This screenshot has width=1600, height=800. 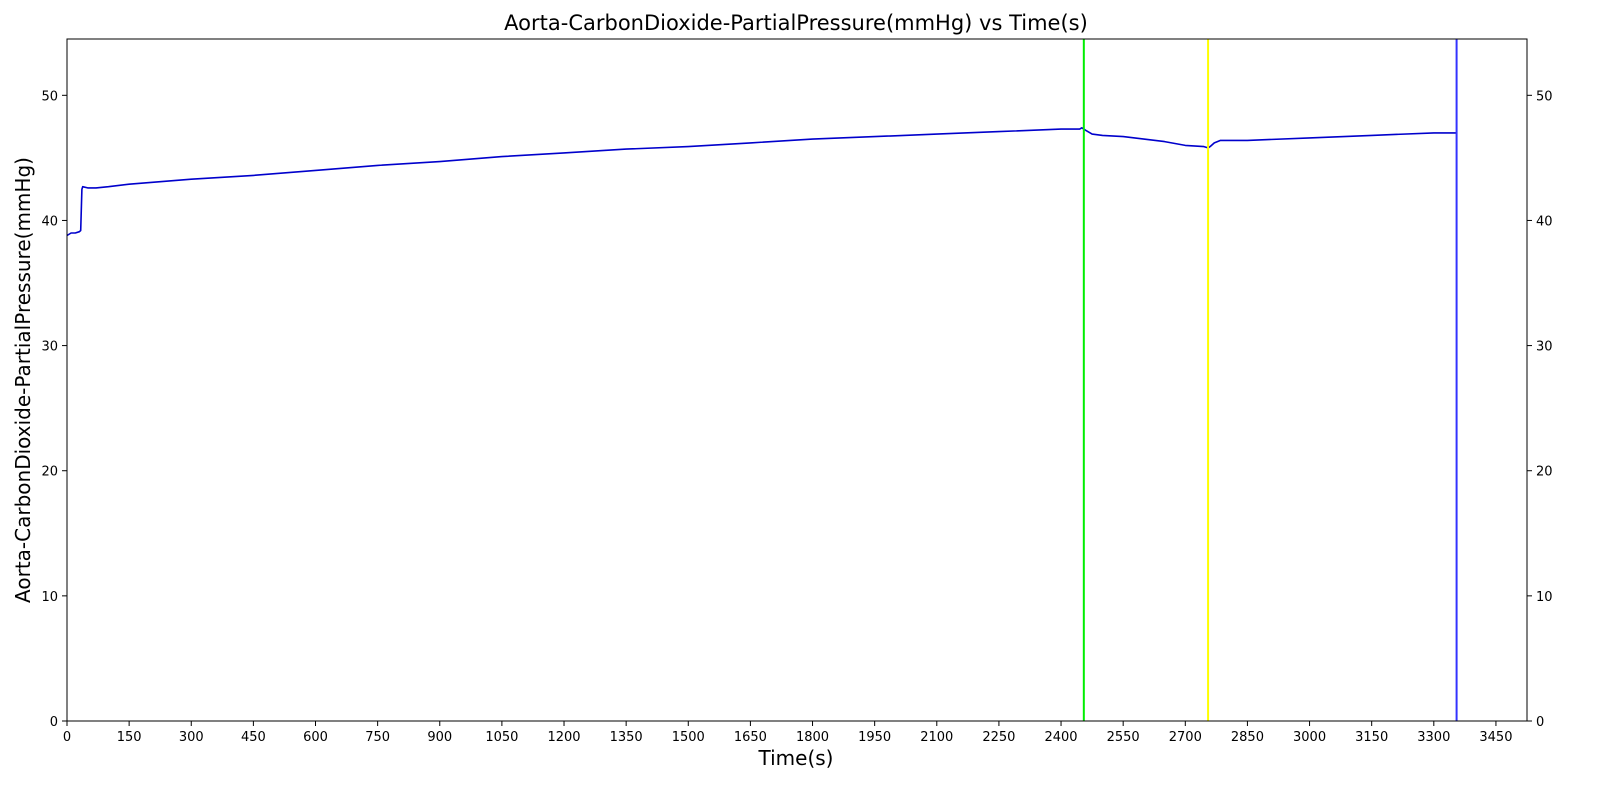 I want to click on y-tick-label-left: 40, so click(x=49, y=221).